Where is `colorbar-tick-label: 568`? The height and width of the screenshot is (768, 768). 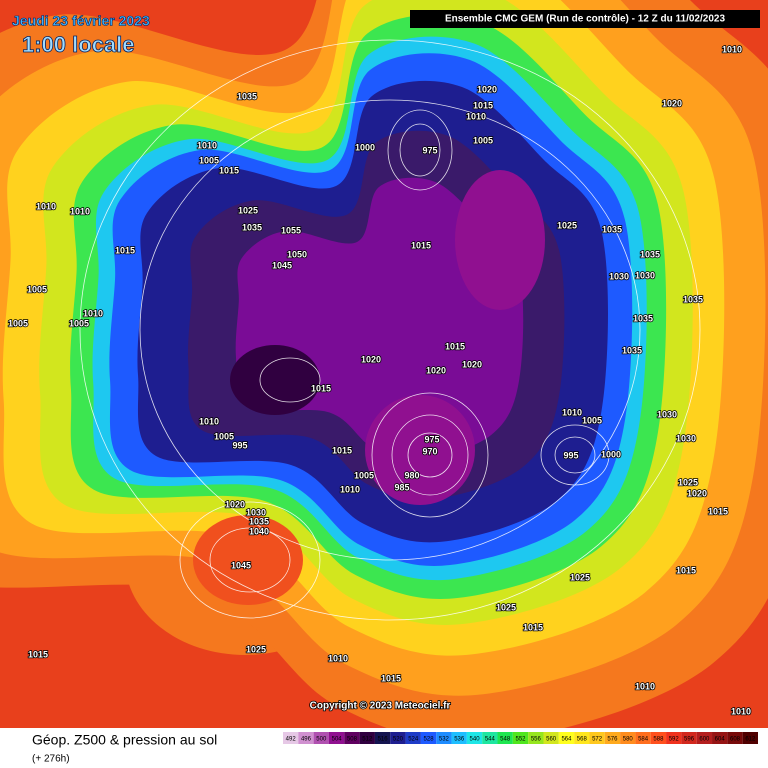
colorbar-tick-label: 568 is located at coordinates (582, 740).